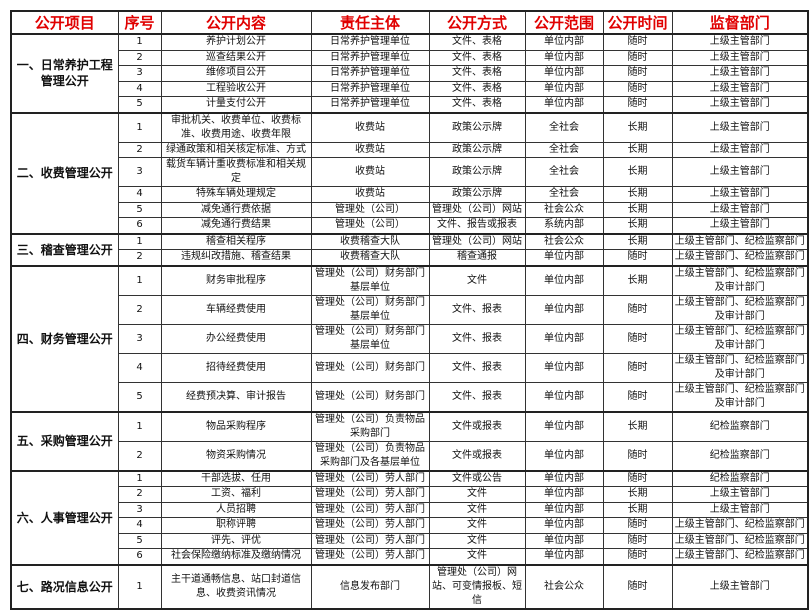 Image resolution: width=812 pixels, height=610 pixels. I want to click on row-content: 违规纠改措施、稽查结果, so click(236, 257).